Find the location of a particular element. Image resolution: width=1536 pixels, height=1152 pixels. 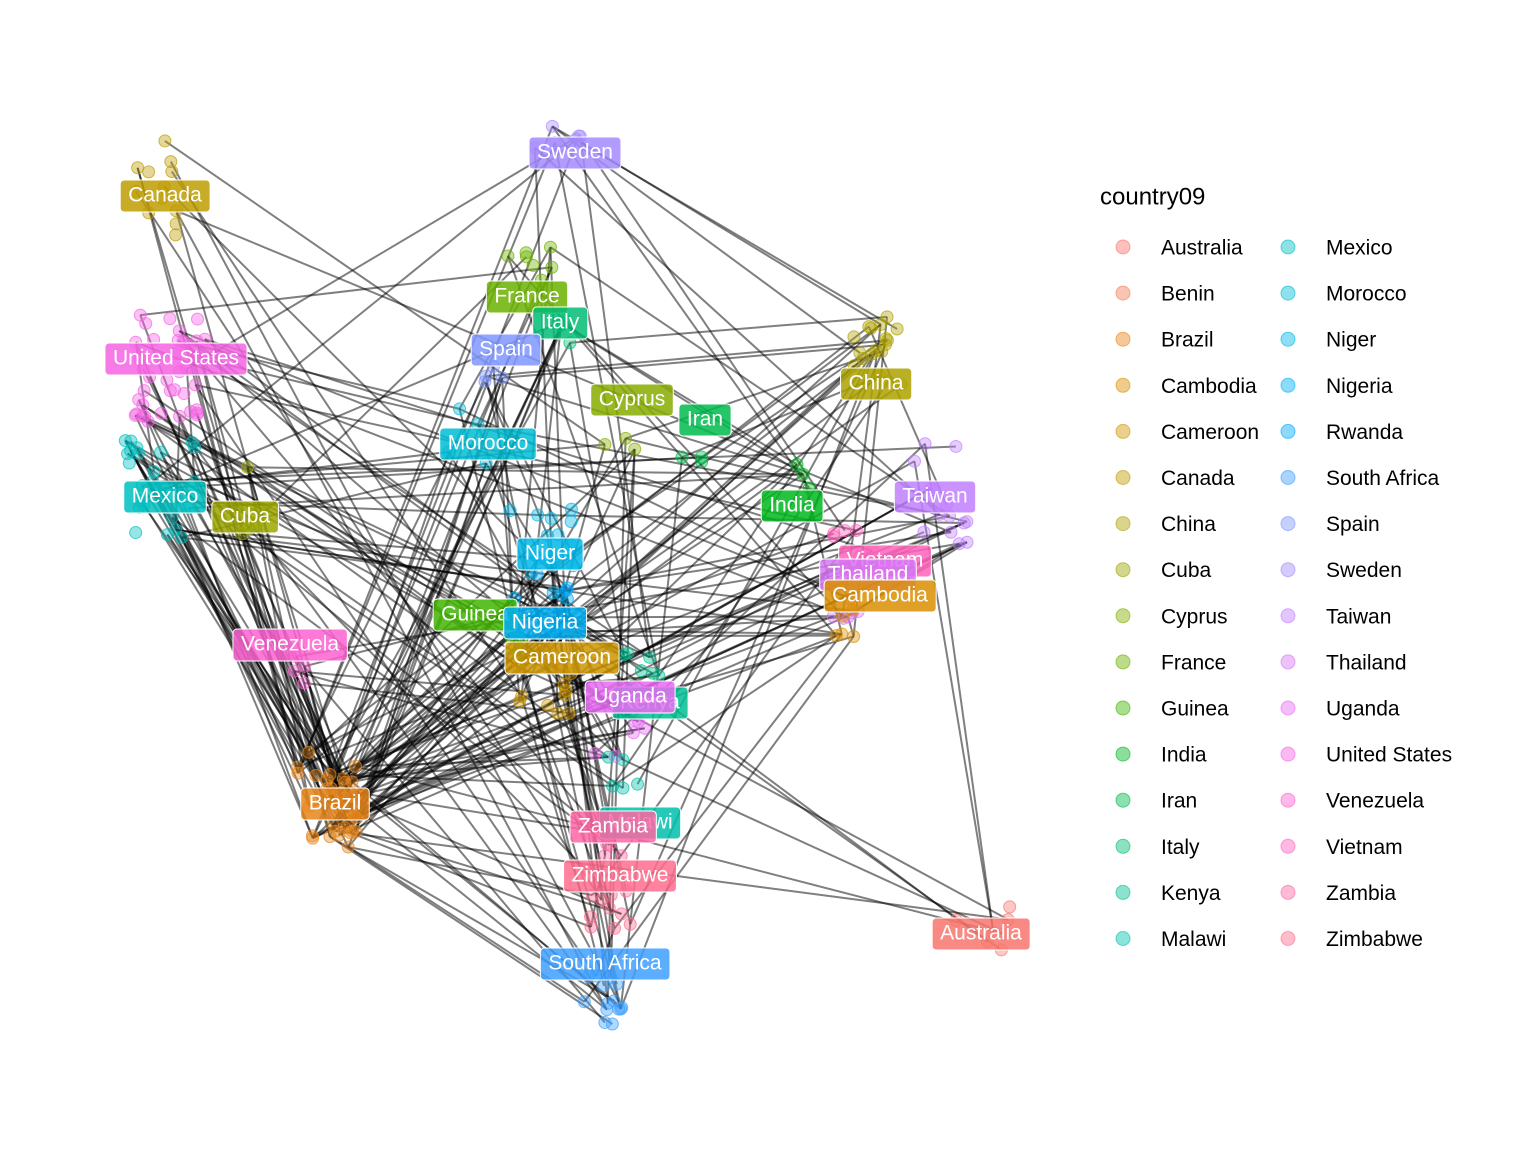

node-label: Australia is located at coordinates (981, 933).